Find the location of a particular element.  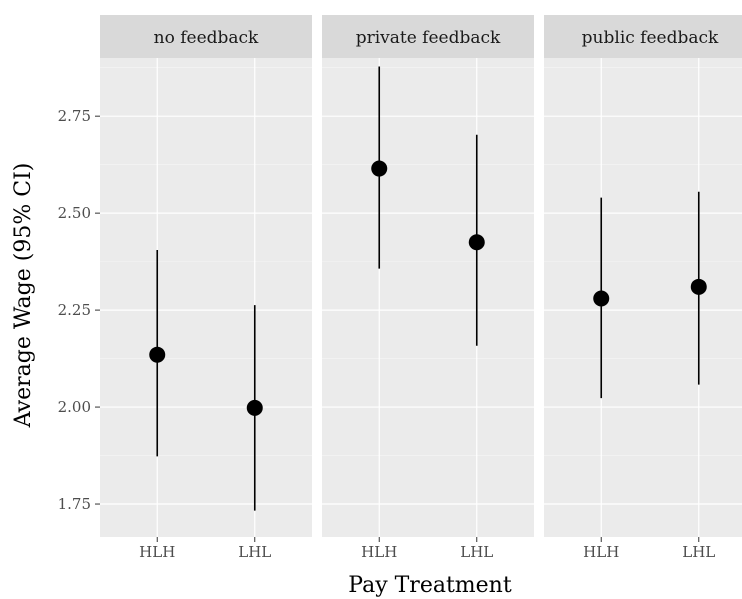

y-axis: 1.75 2.00 2.25 2.50 2.75 is located at coordinates (79, 310).